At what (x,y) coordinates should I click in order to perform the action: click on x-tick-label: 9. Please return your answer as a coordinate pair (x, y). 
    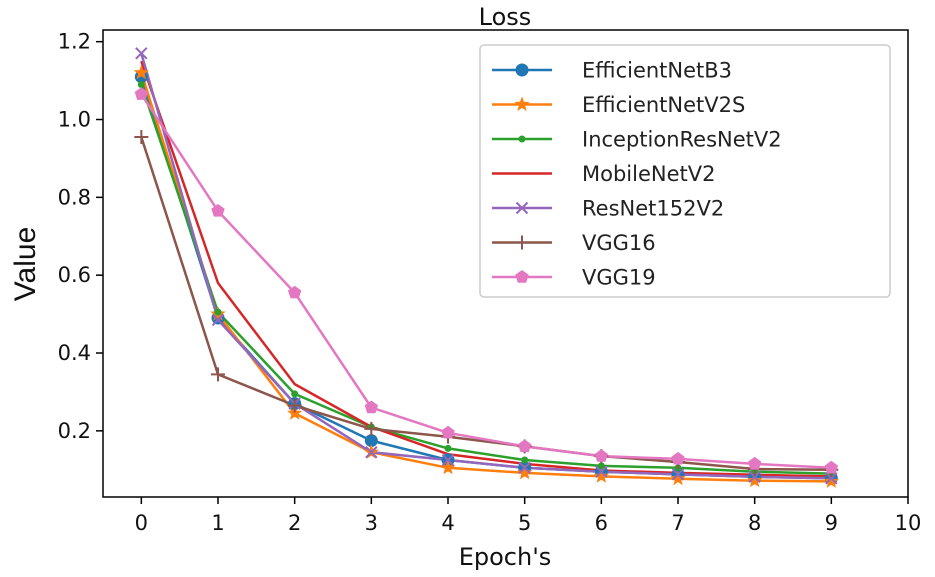
    Looking at the image, I should click on (831, 523).